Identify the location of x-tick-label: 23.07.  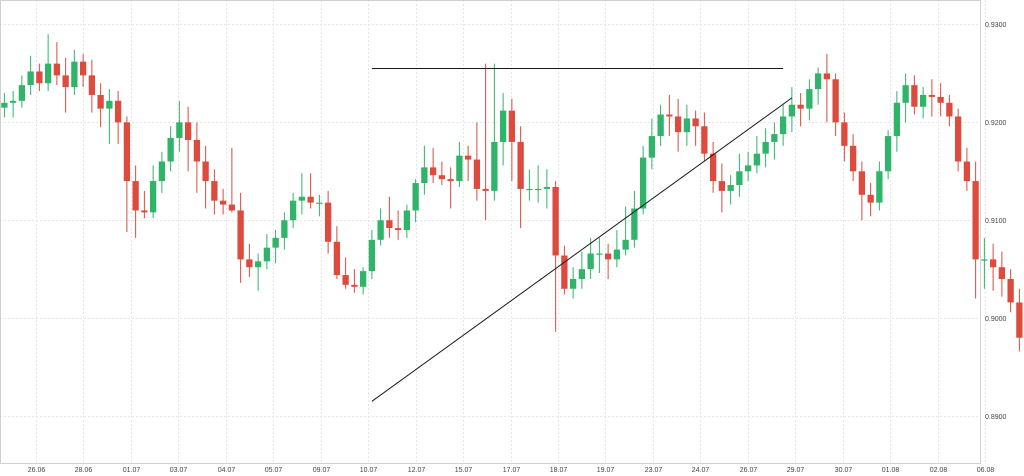
(654, 470).